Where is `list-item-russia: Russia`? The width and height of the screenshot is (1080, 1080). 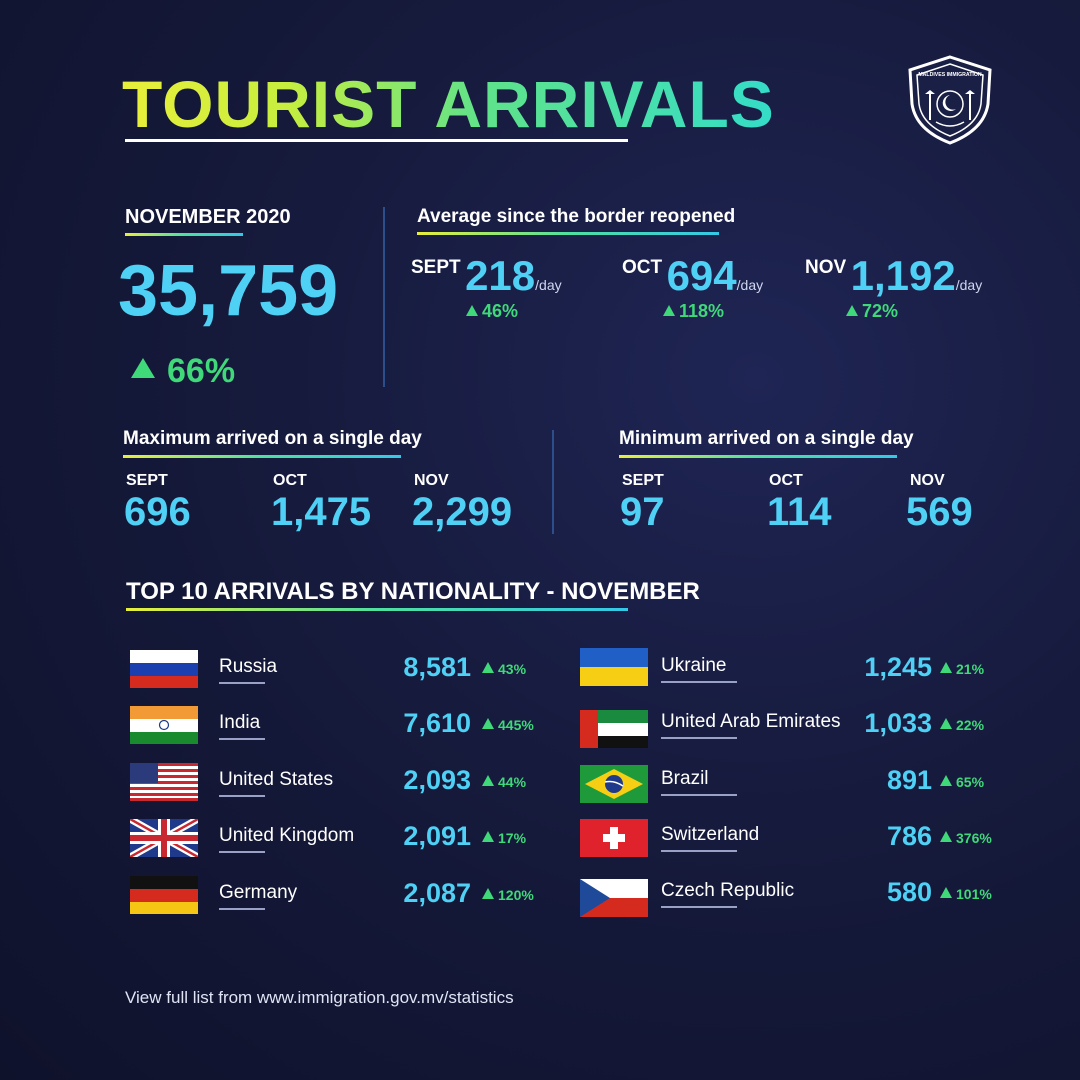 list-item-russia: Russia is located at coordinates (248, 670).